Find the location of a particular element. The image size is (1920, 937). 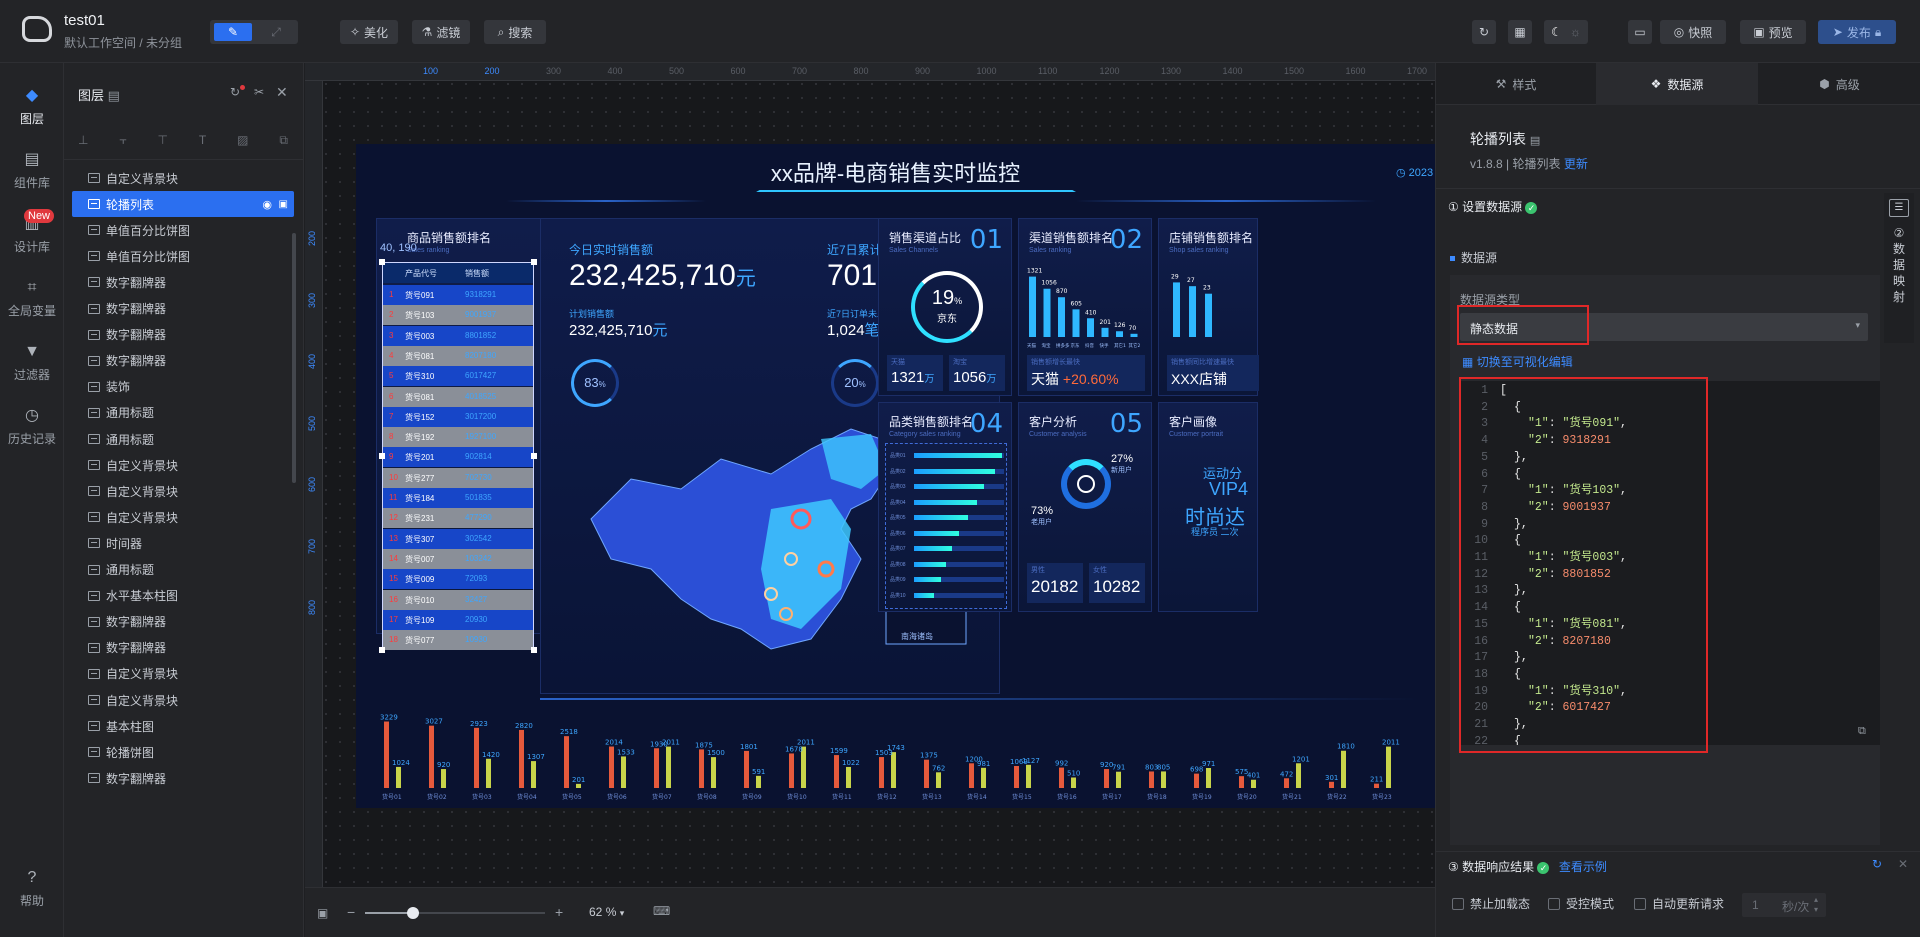

theme-toggle: ☾ ☼ is located at coordinates (1566, 32).